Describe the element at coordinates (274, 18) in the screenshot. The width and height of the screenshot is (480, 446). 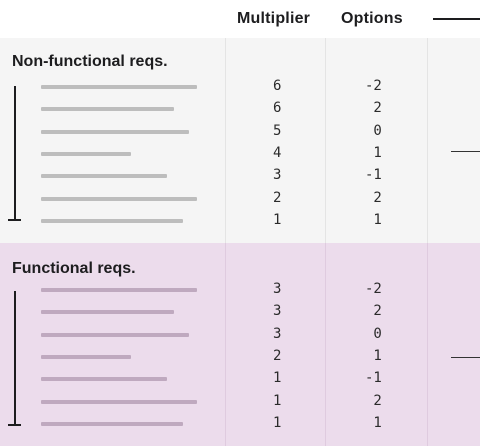
I see `column-header-multiplier: Multiplier` at that location.